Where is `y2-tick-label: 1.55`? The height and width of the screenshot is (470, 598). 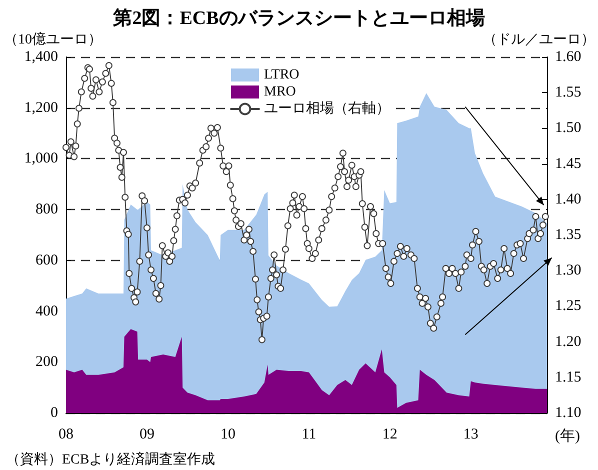 y2-tick-label: 1.55 is located at coordinates (568, 92).